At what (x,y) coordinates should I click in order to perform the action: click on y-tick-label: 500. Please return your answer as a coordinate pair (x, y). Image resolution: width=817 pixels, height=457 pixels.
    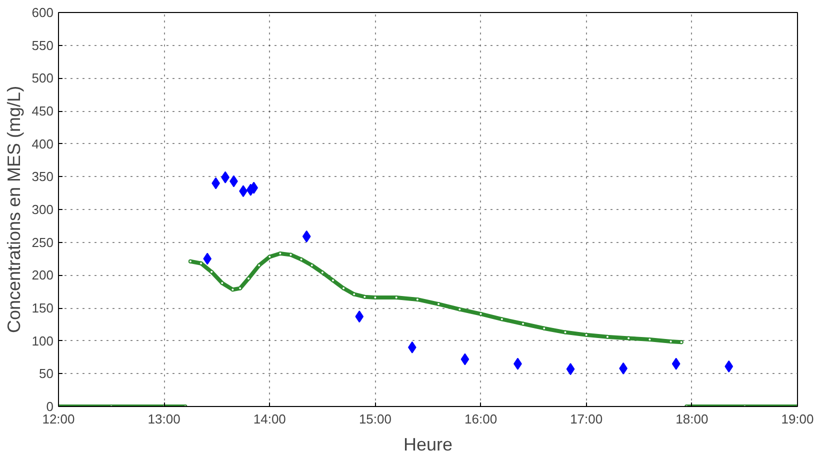
    Looking at the image, I should click on (43, 78).